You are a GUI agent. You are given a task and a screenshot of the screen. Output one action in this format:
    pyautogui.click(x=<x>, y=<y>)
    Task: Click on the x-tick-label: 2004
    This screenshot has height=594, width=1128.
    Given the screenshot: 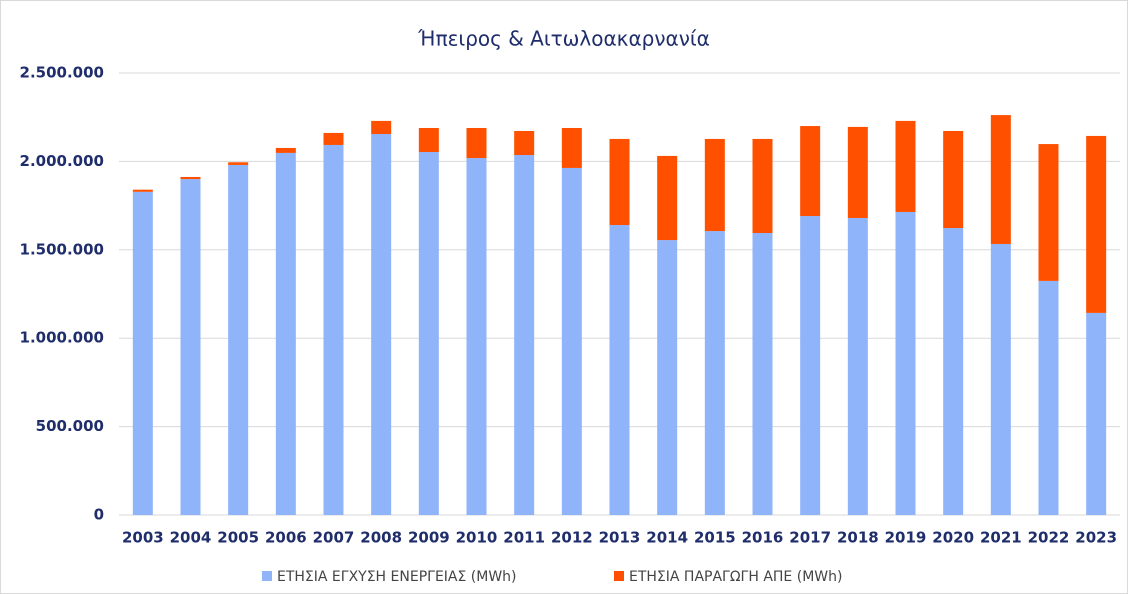 What is the action you would take?
    pyautogui.click(x=191, y=538)
    